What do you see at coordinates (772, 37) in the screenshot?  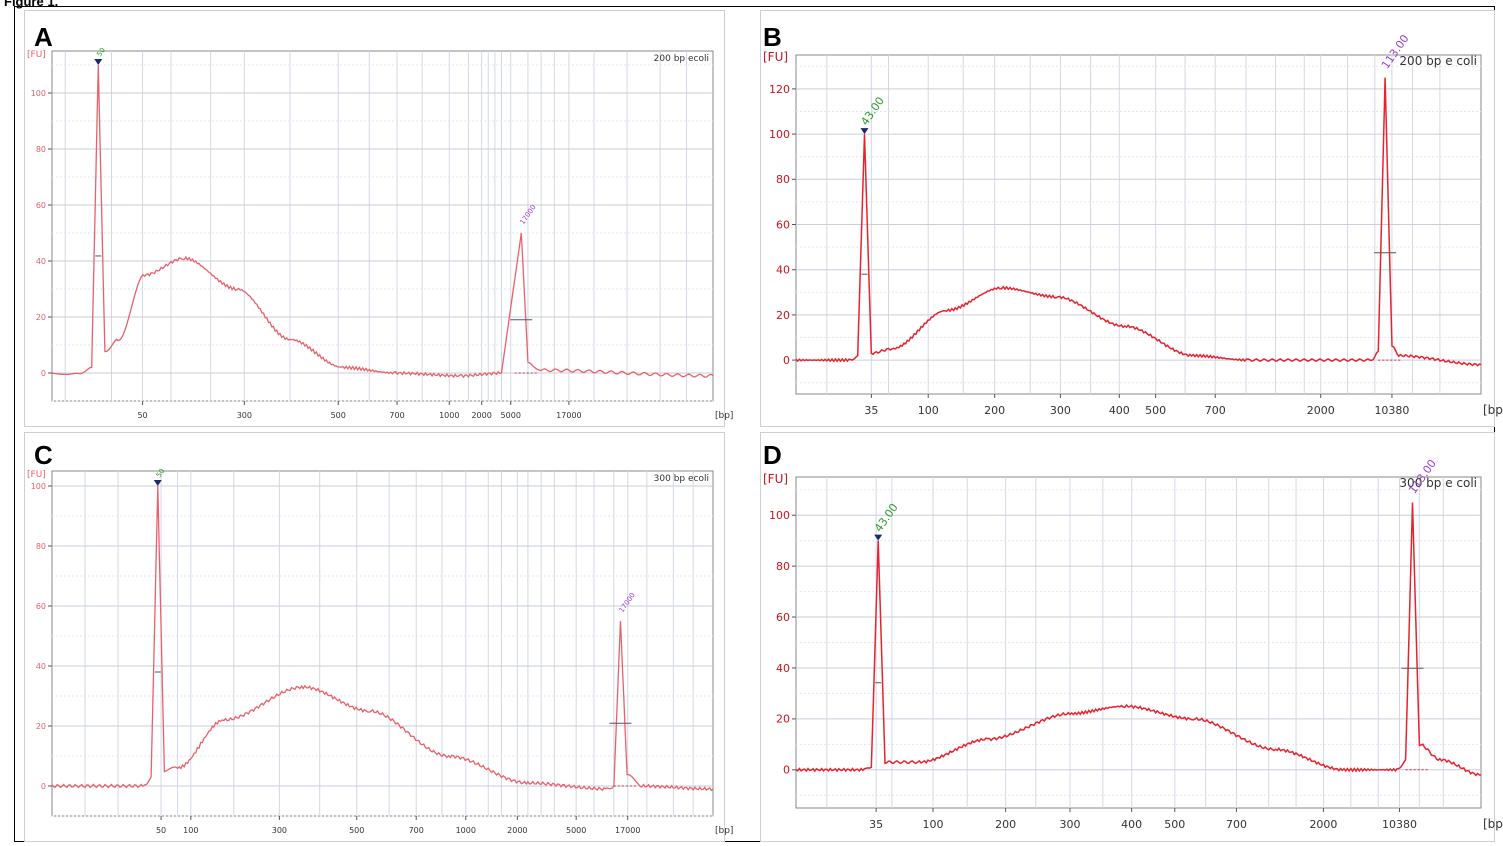 I see `panel-letter-b: B` at bounding box center [772, 37].